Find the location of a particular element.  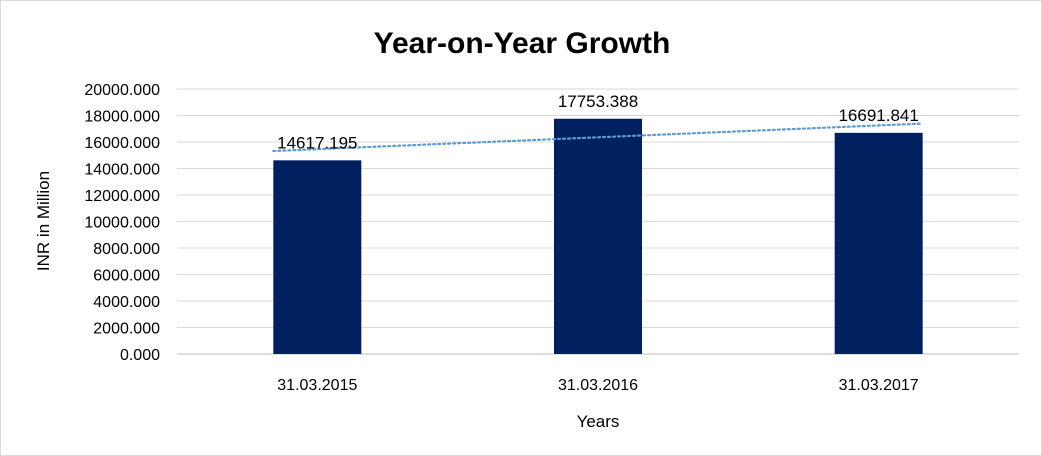

data-label: 14617.195 is located at coordinates (317, 142).